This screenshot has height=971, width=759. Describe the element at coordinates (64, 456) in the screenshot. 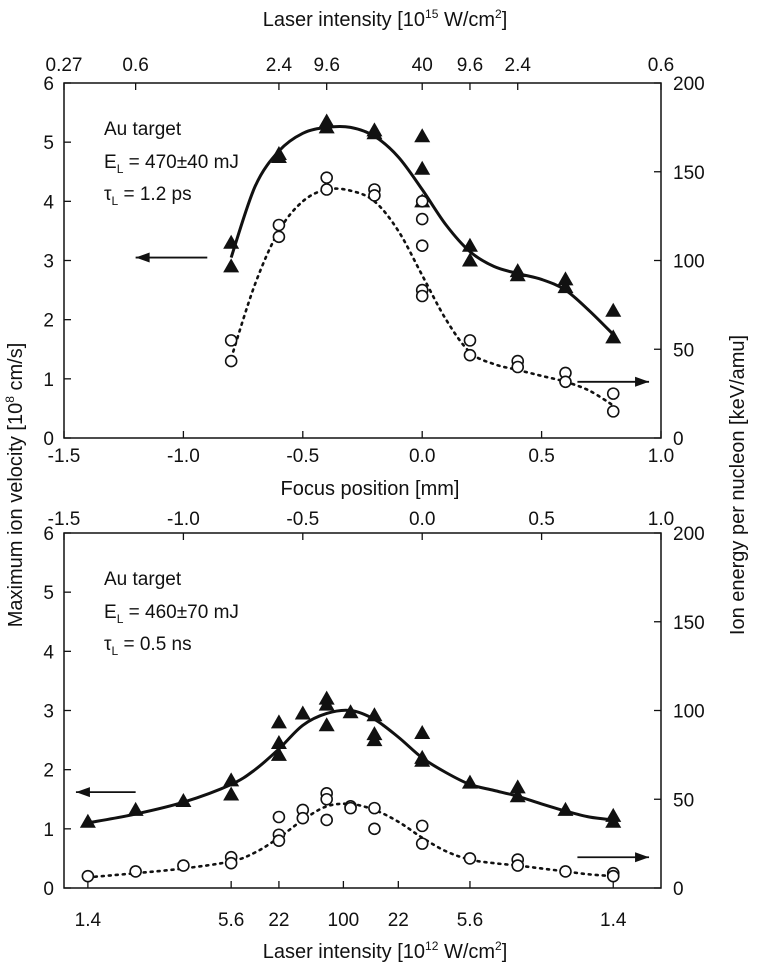

I see `x-bottom-tick-label: -1.5` at that location.